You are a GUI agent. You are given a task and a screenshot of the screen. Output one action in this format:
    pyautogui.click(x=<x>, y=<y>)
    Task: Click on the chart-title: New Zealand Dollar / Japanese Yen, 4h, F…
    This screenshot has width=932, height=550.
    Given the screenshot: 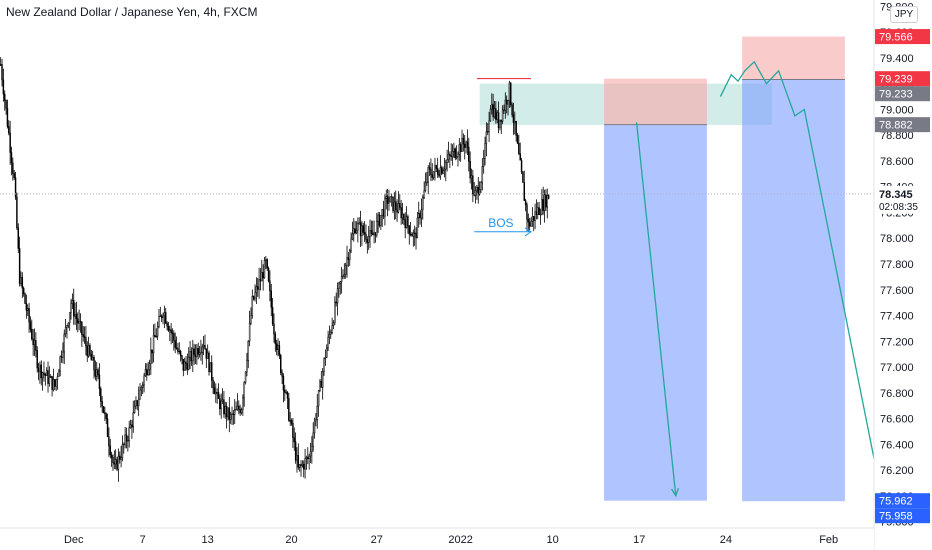 What is the action you would take?
    pyautogui.click(x=132, y=12)
    